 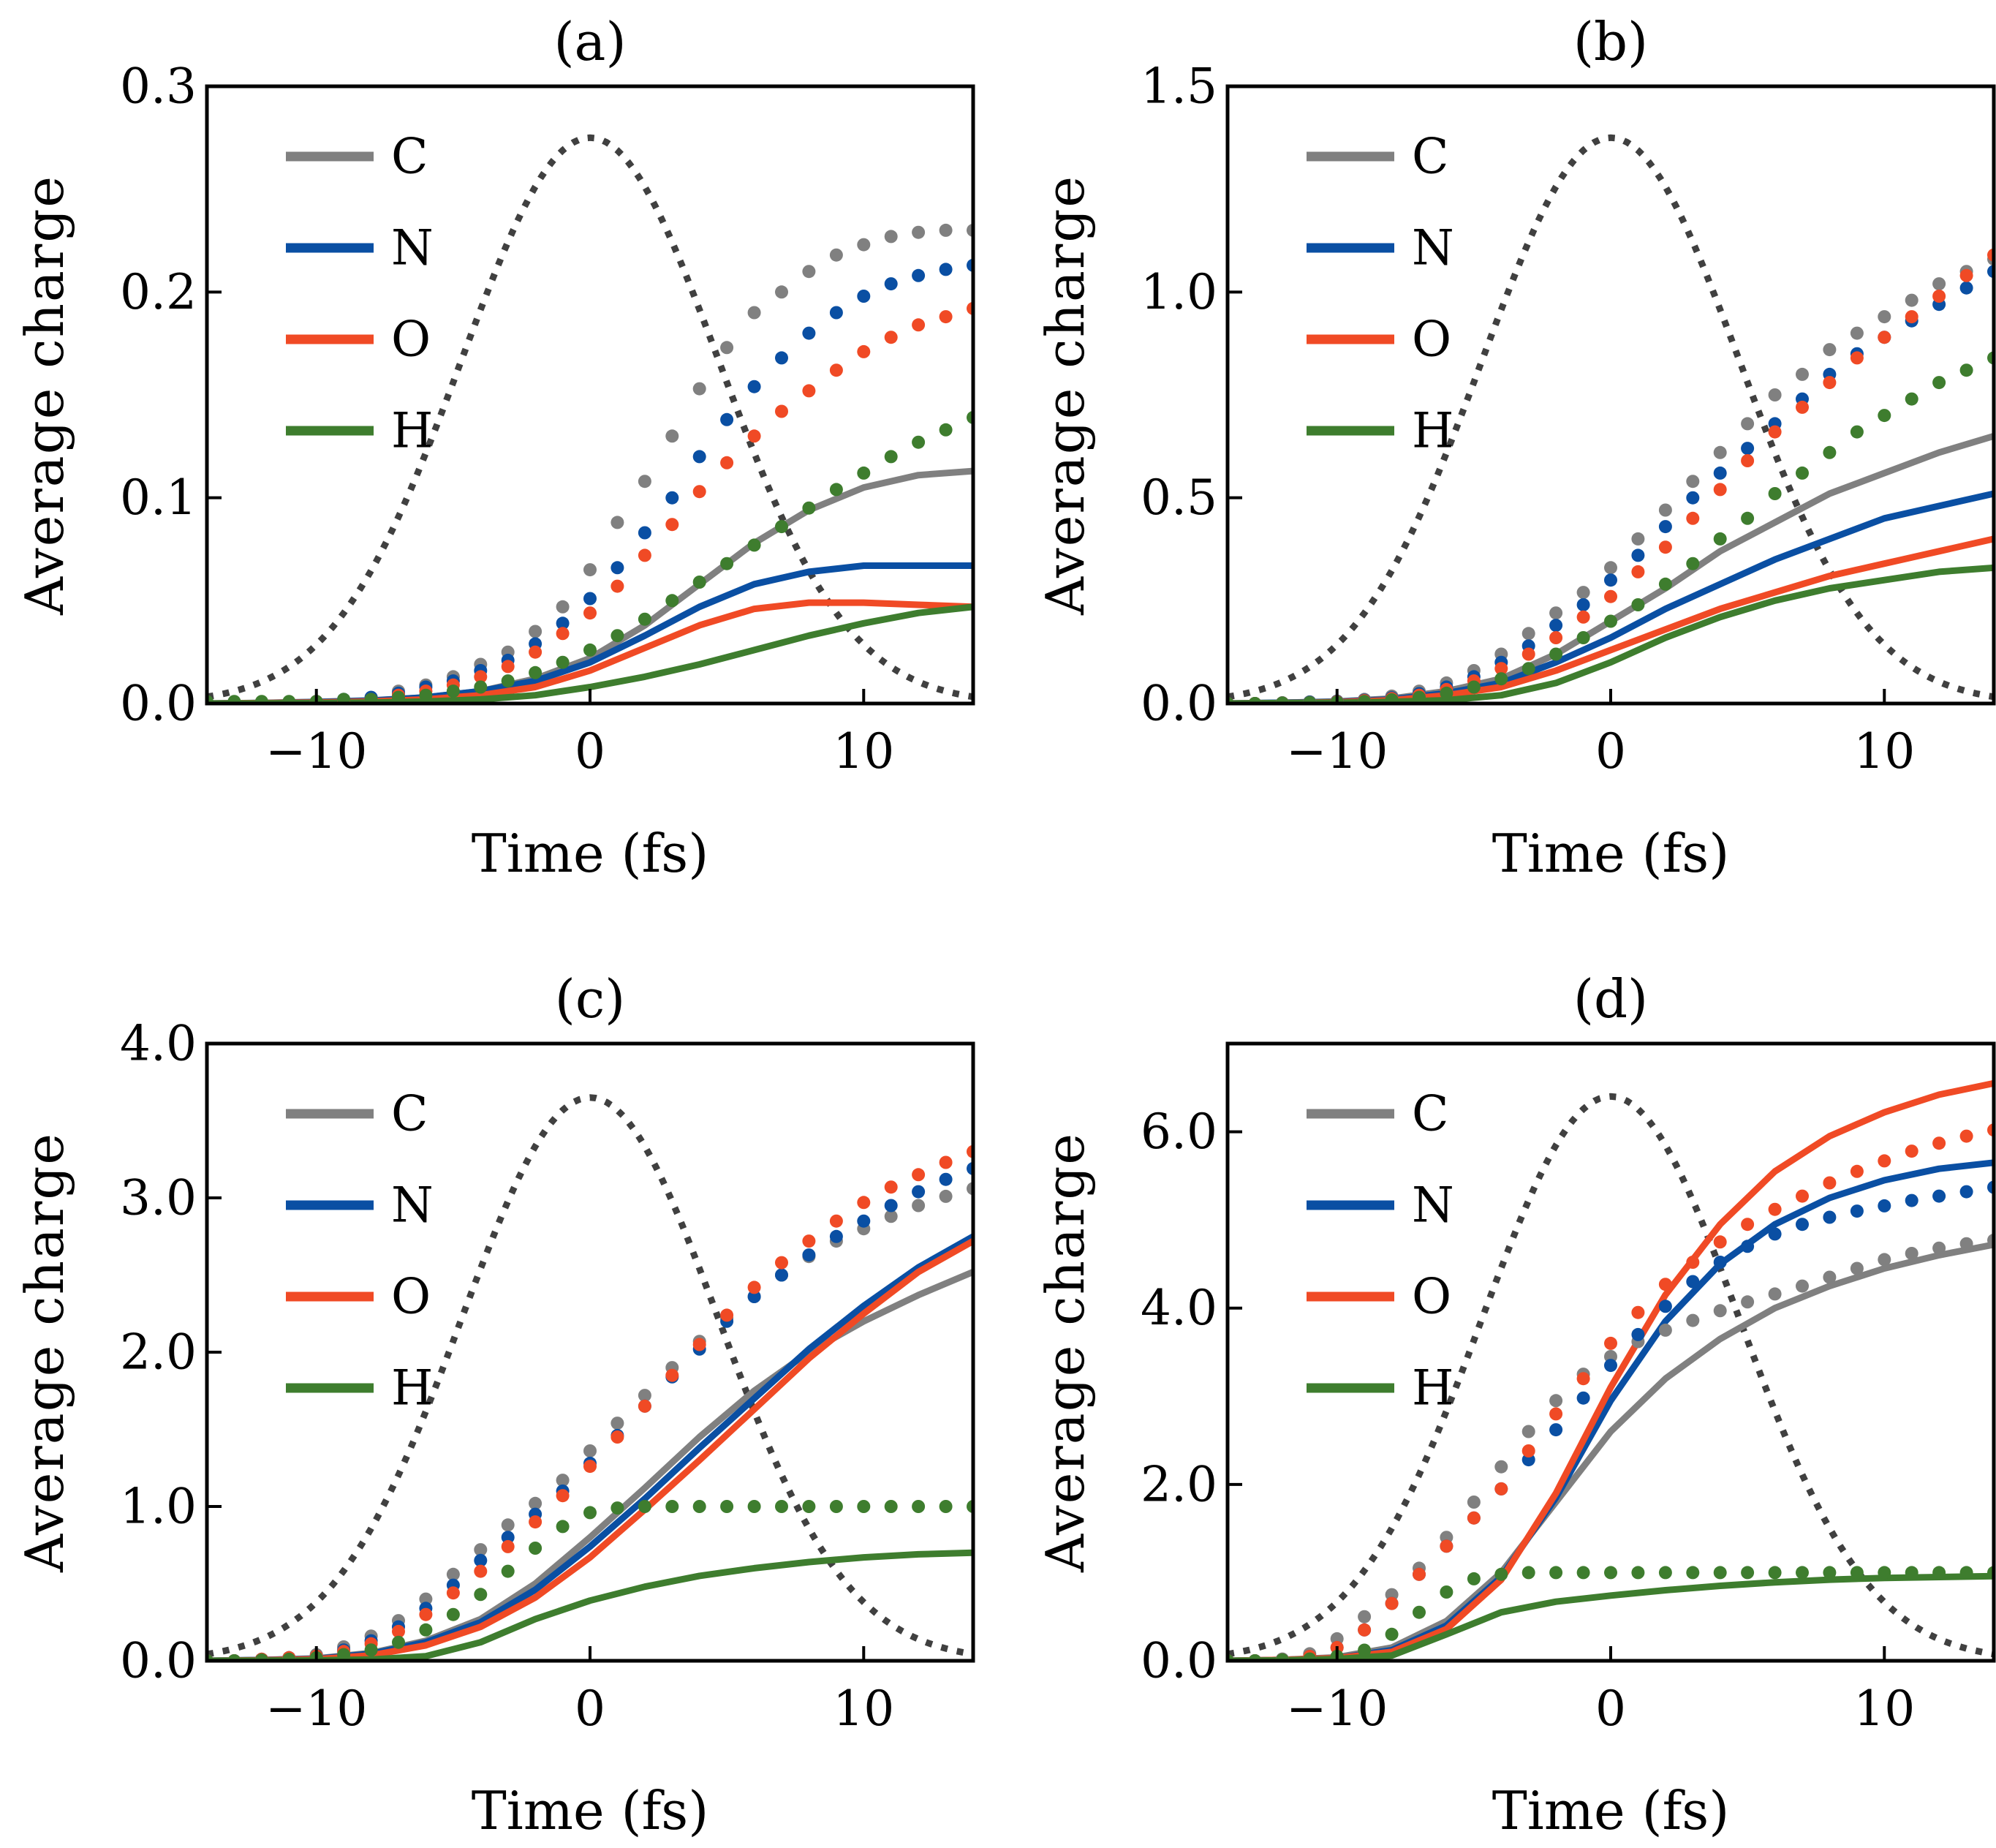 I want to click on y-tick-label: 0.0, so click(x=1179, y=1661).